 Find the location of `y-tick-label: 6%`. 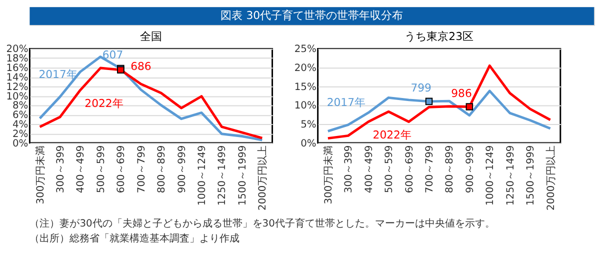

y-tick-label: 6% is located at coordinates (20, 116).